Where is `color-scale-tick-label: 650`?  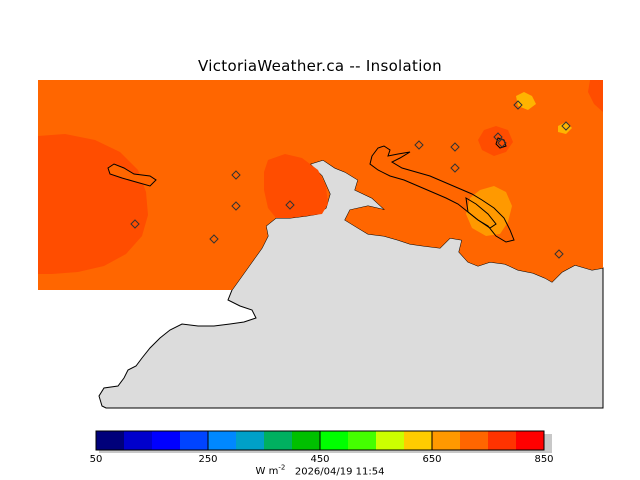 color-scale-tick-label: 650 is located at coordinates (432, 459).